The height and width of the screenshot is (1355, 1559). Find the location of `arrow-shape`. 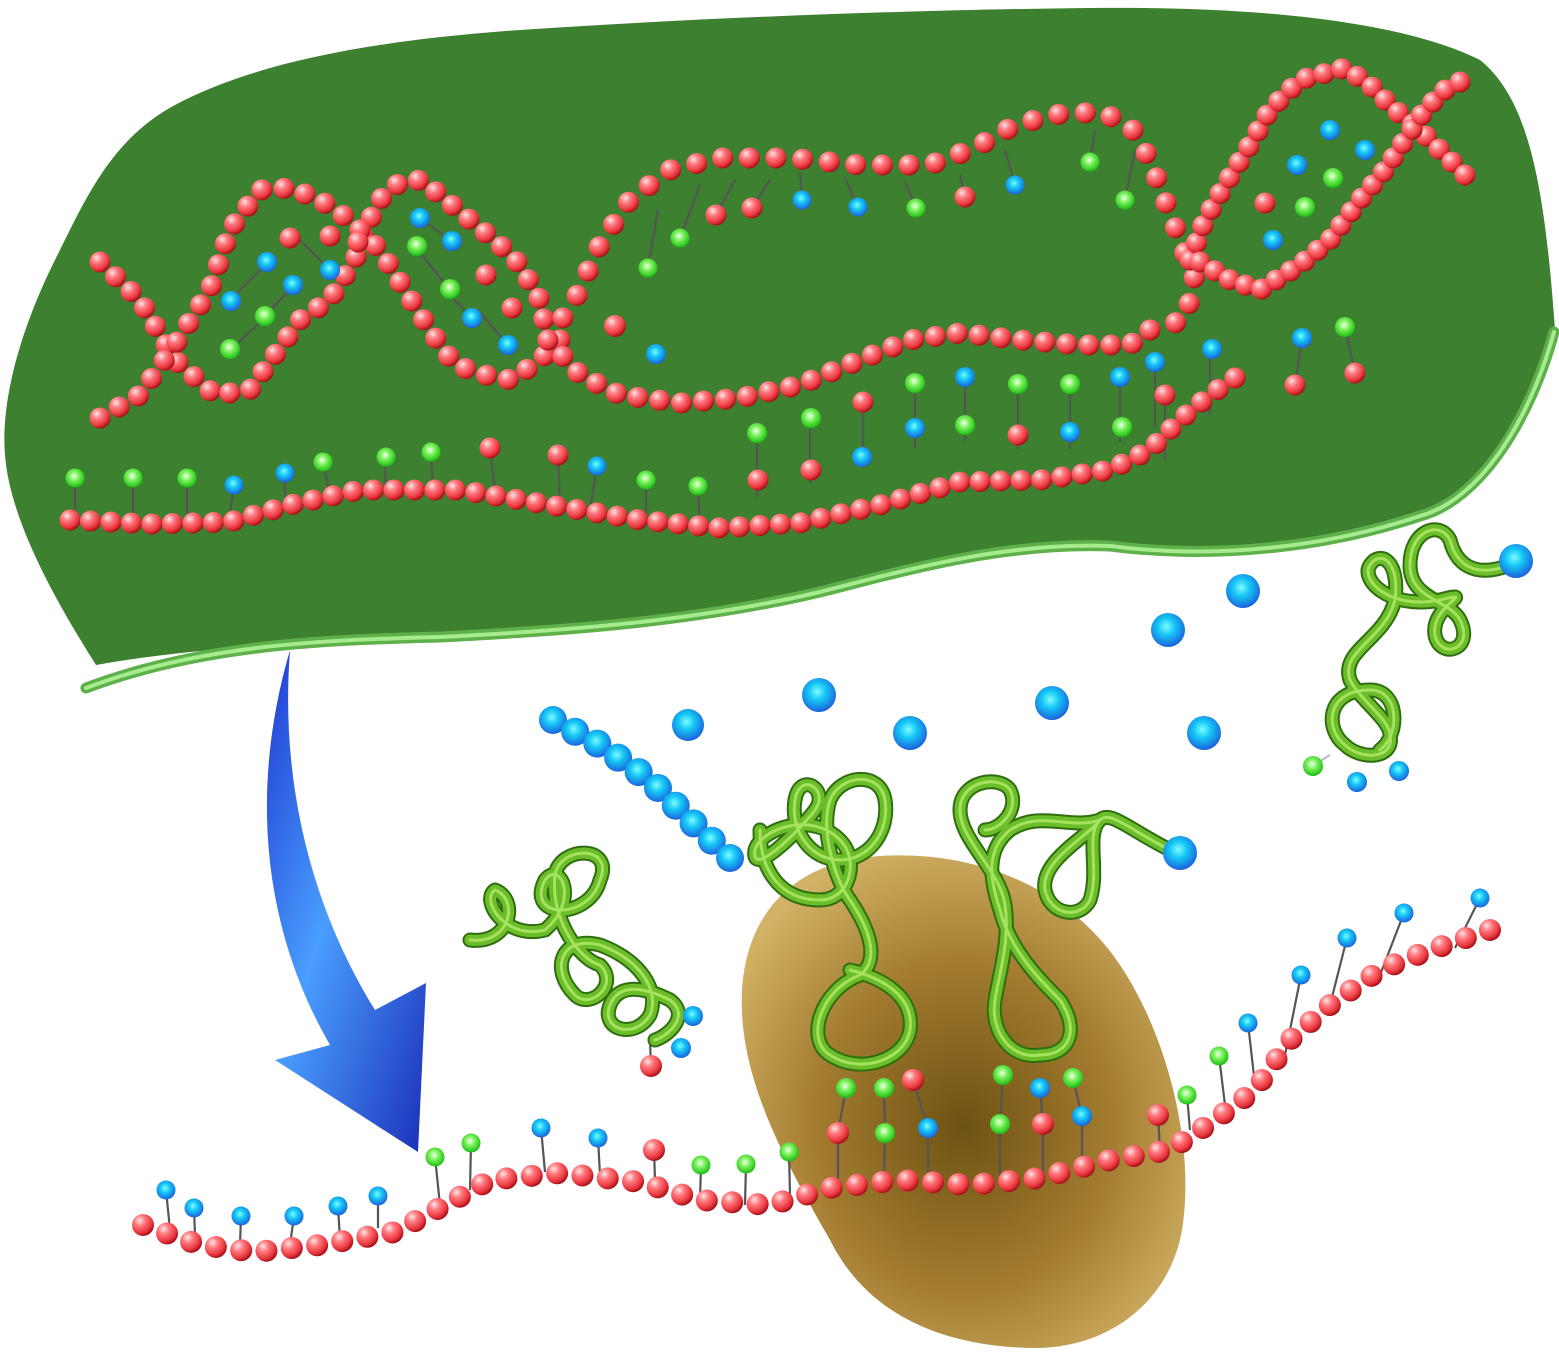

arrow-shape is located at coordinates (346, 901).